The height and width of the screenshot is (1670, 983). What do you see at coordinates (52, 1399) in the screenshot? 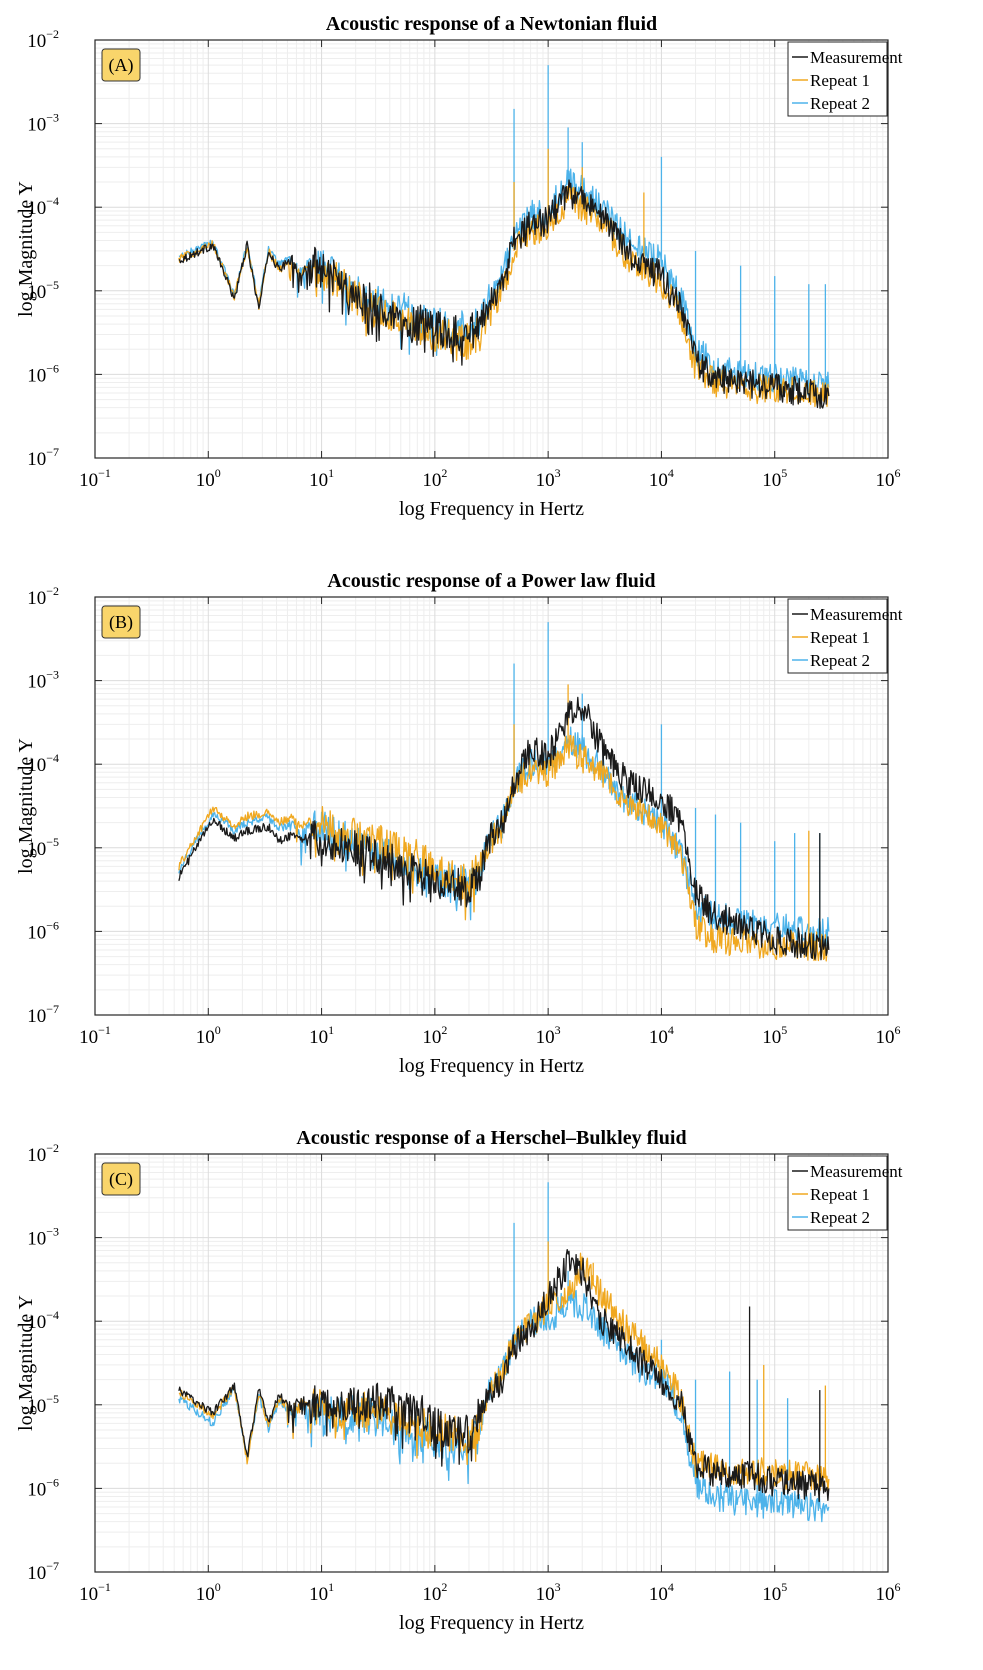
I see `y-tick-exponent: −5` at bounding box center [52, 1399].